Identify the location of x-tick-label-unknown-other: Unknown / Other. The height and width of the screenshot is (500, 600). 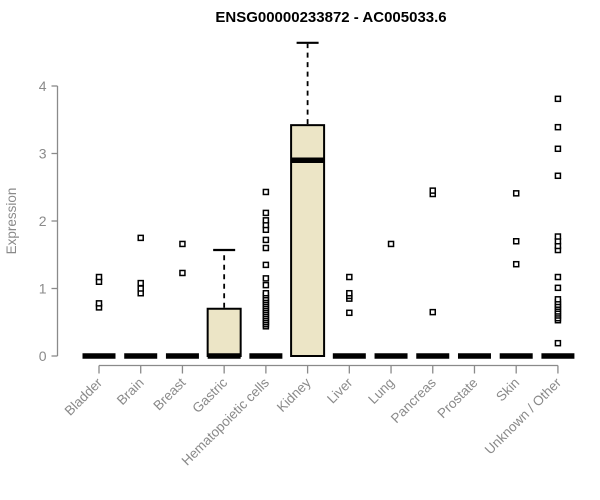
(523, 416).